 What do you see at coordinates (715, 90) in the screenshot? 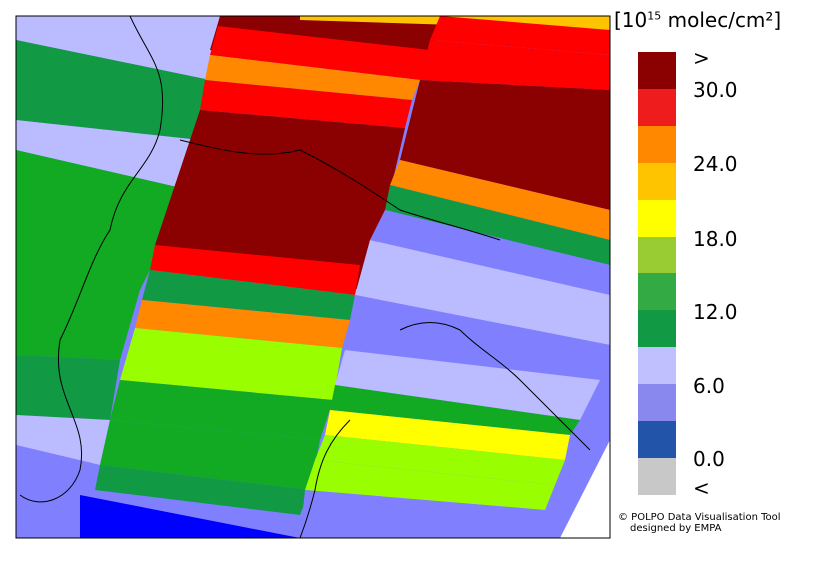
I see `legend-label-30: 30.0` at bounding box center [715, 90].